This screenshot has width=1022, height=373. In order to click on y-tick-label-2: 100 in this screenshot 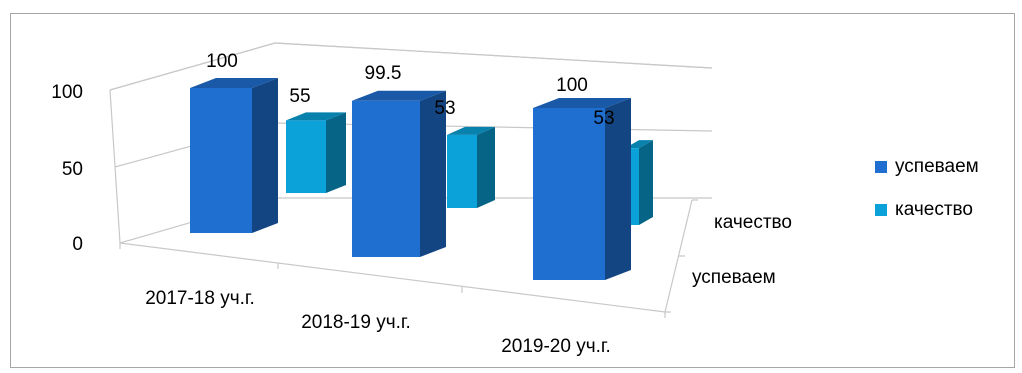, I will do `click(67, 92)`.